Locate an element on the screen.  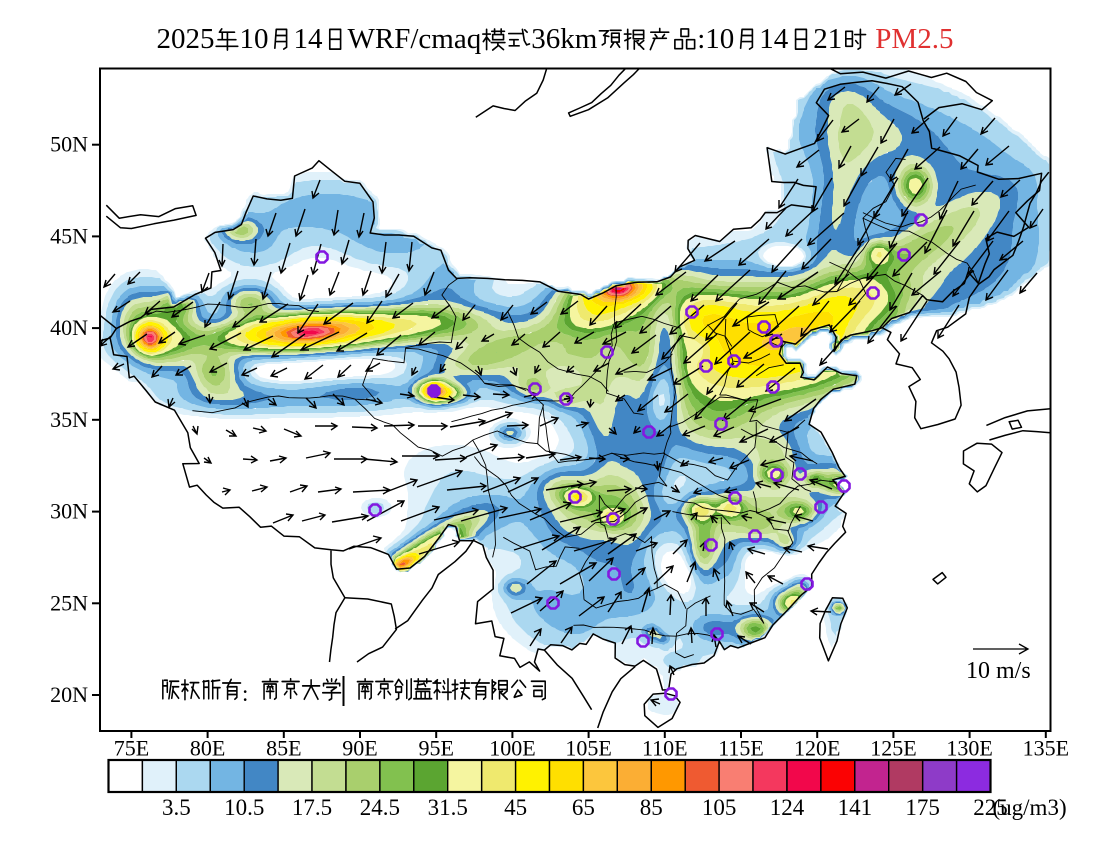
svg-text: 85E is located at coordinates (283, 748).